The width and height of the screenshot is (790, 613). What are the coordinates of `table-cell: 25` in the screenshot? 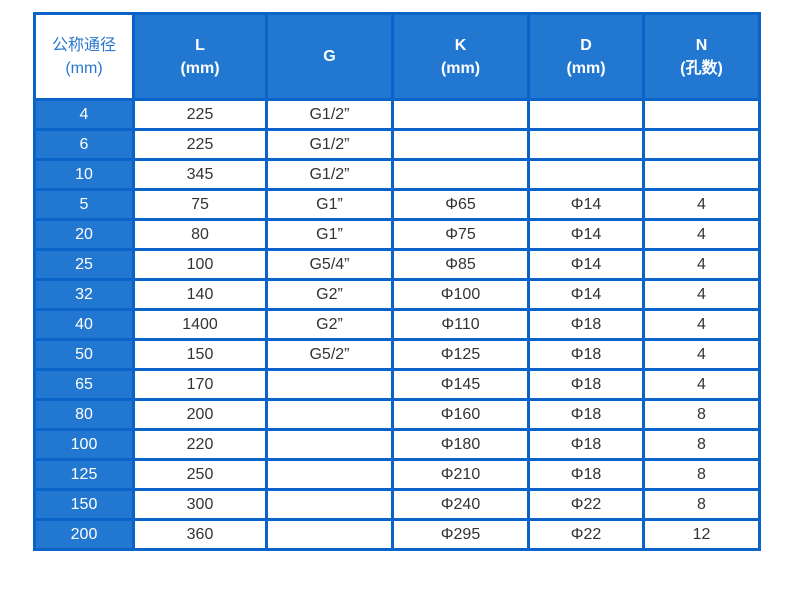 It's located at (84, 264).